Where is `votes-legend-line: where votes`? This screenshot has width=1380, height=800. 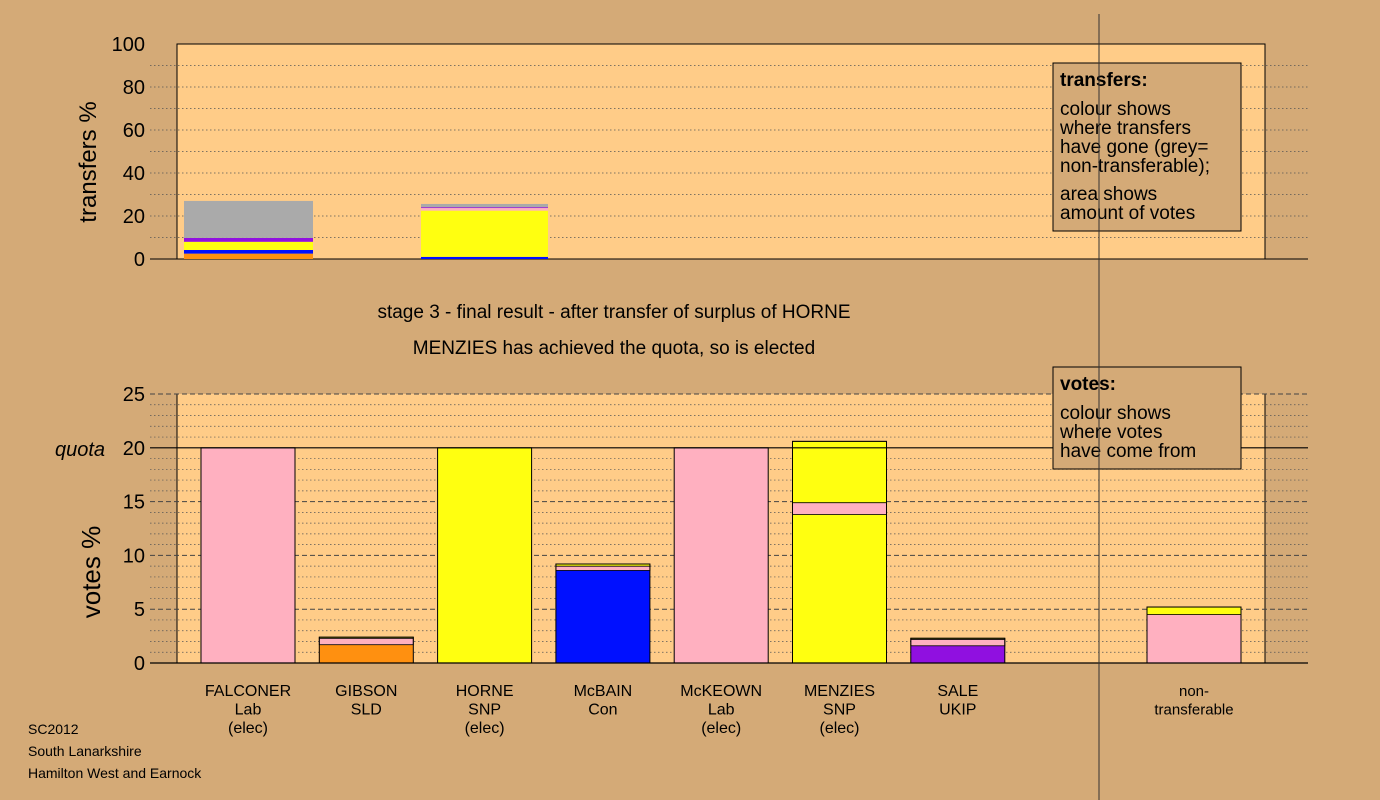 votes-legend-line: where votes is located at coordinates (1110, 432).